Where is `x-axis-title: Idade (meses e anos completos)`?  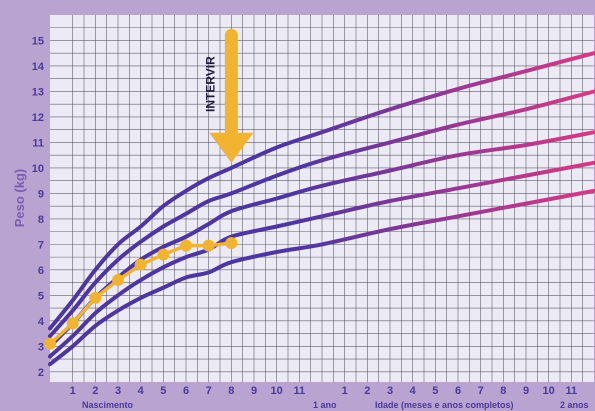 x-axis-title: Idade (meses e anos completos) is located at coordinates (444, 405).